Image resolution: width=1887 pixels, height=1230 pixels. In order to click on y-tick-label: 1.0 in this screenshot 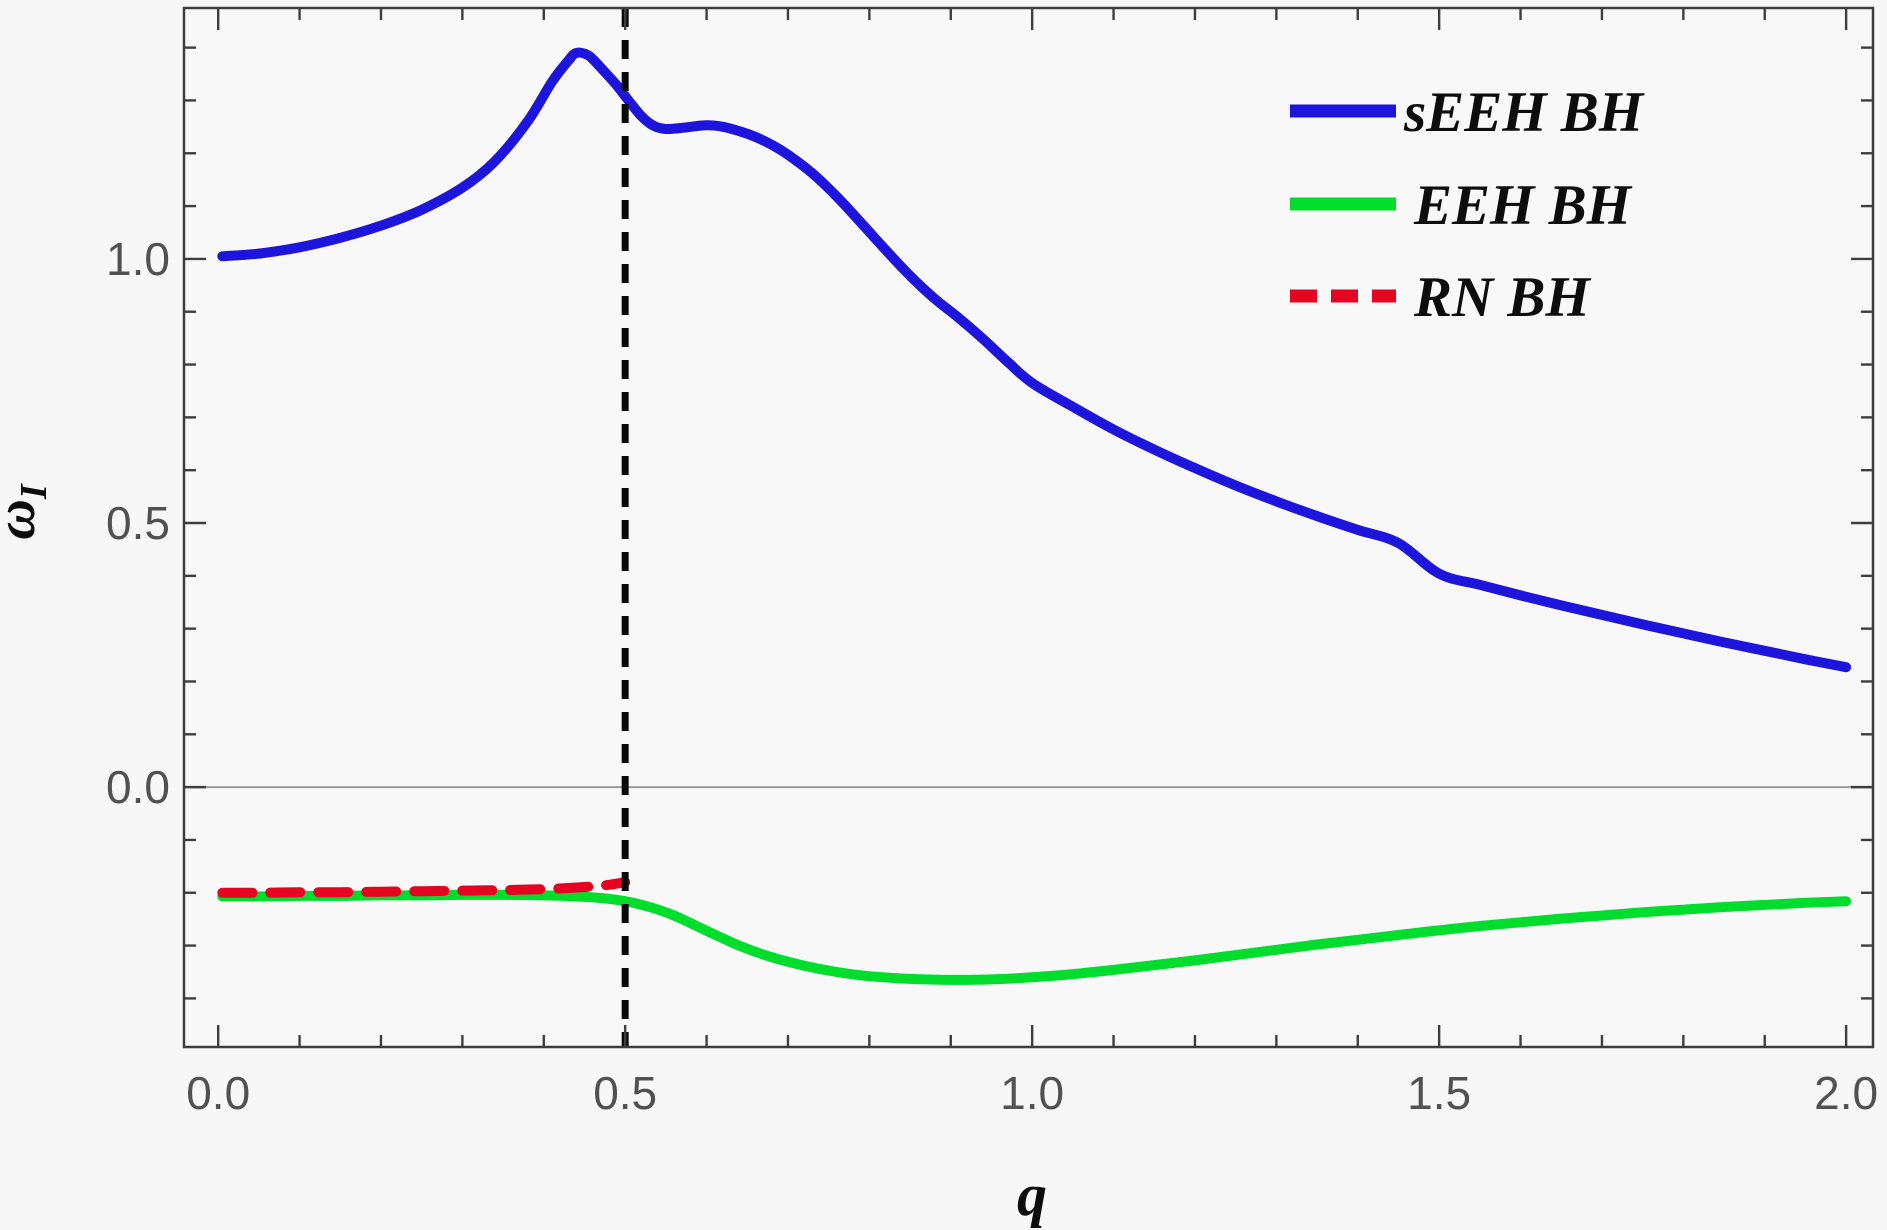, I will do `click(138, 259)`.